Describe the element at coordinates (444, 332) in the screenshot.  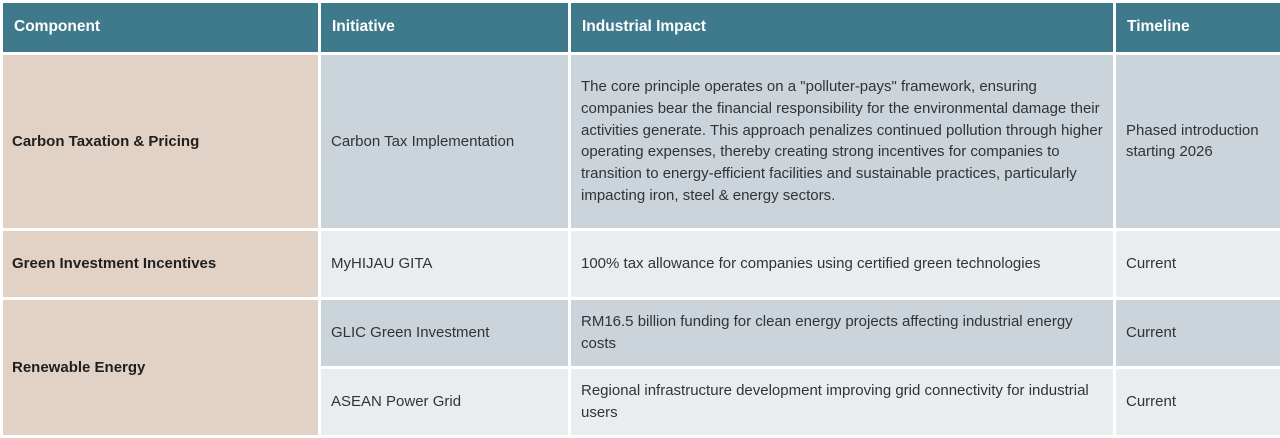
I see `initiative-cell-glic-green-investment: GLIC Green Investment` at that location.